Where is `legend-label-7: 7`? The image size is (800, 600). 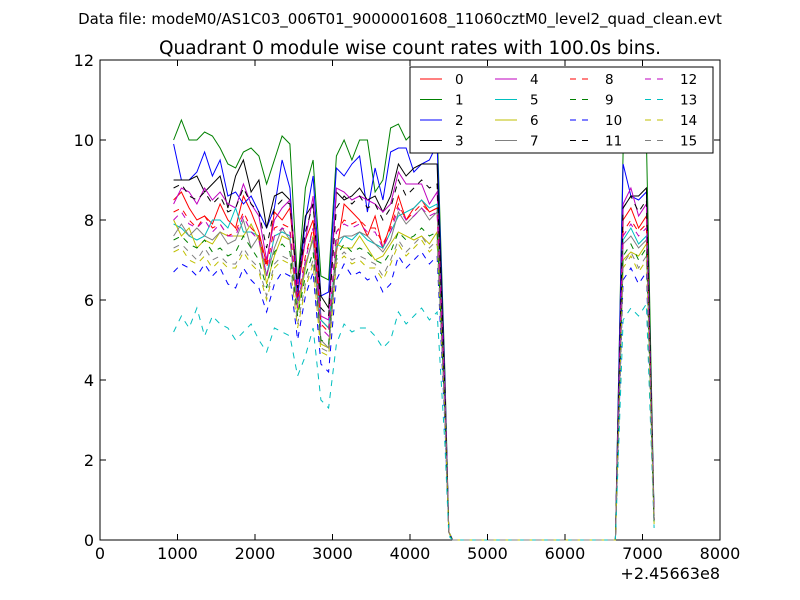
legend-label-7: 7 is located at coordinates (534, 142).